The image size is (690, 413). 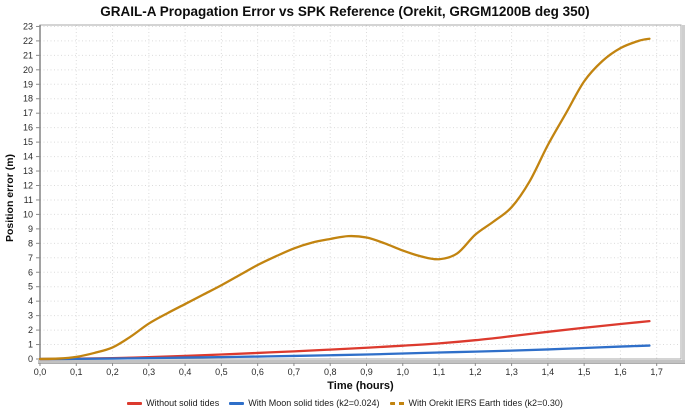 I want to click on svg-text: 0,9, so click(x=366, y=372).